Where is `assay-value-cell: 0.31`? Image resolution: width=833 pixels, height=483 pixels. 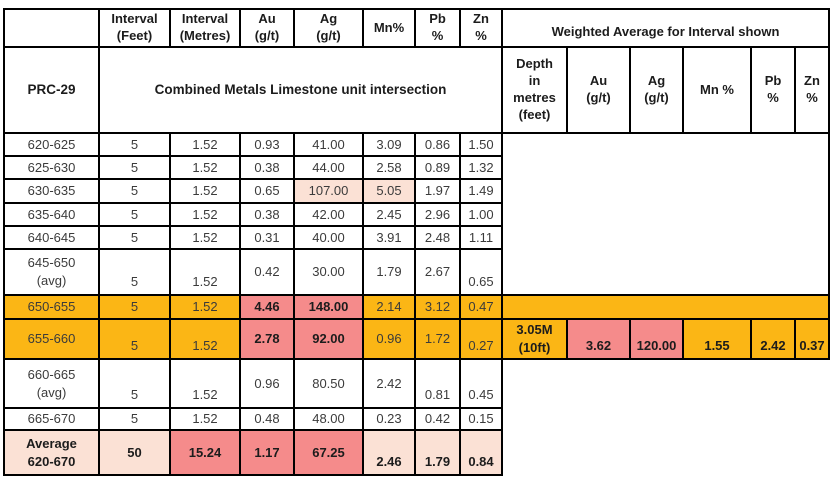 assay-value-cell: 0.31 is located at coordinates (267, 237).